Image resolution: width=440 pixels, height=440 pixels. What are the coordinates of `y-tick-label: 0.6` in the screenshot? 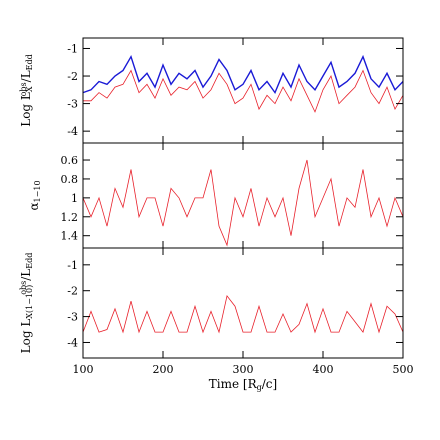 It's located at (70, 160).